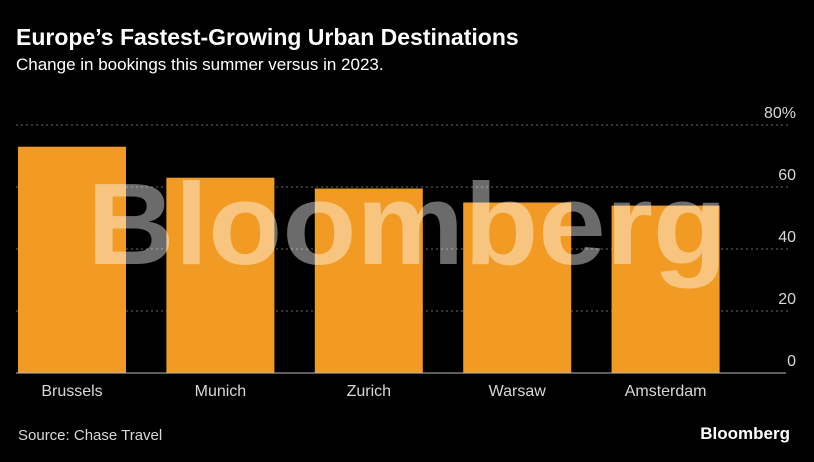 This screenshot has height=462, width=814. Describe the element at coordinates (787, 237) in the screenshot. I see `y-tick-label: 40` at that location.